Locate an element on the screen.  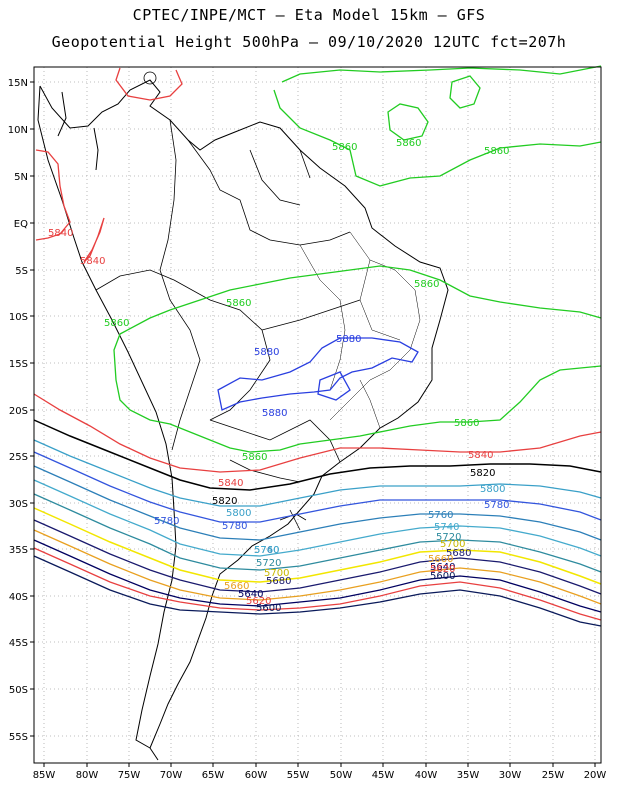
lon-tick: 20W is located at coordinates (595, 775).